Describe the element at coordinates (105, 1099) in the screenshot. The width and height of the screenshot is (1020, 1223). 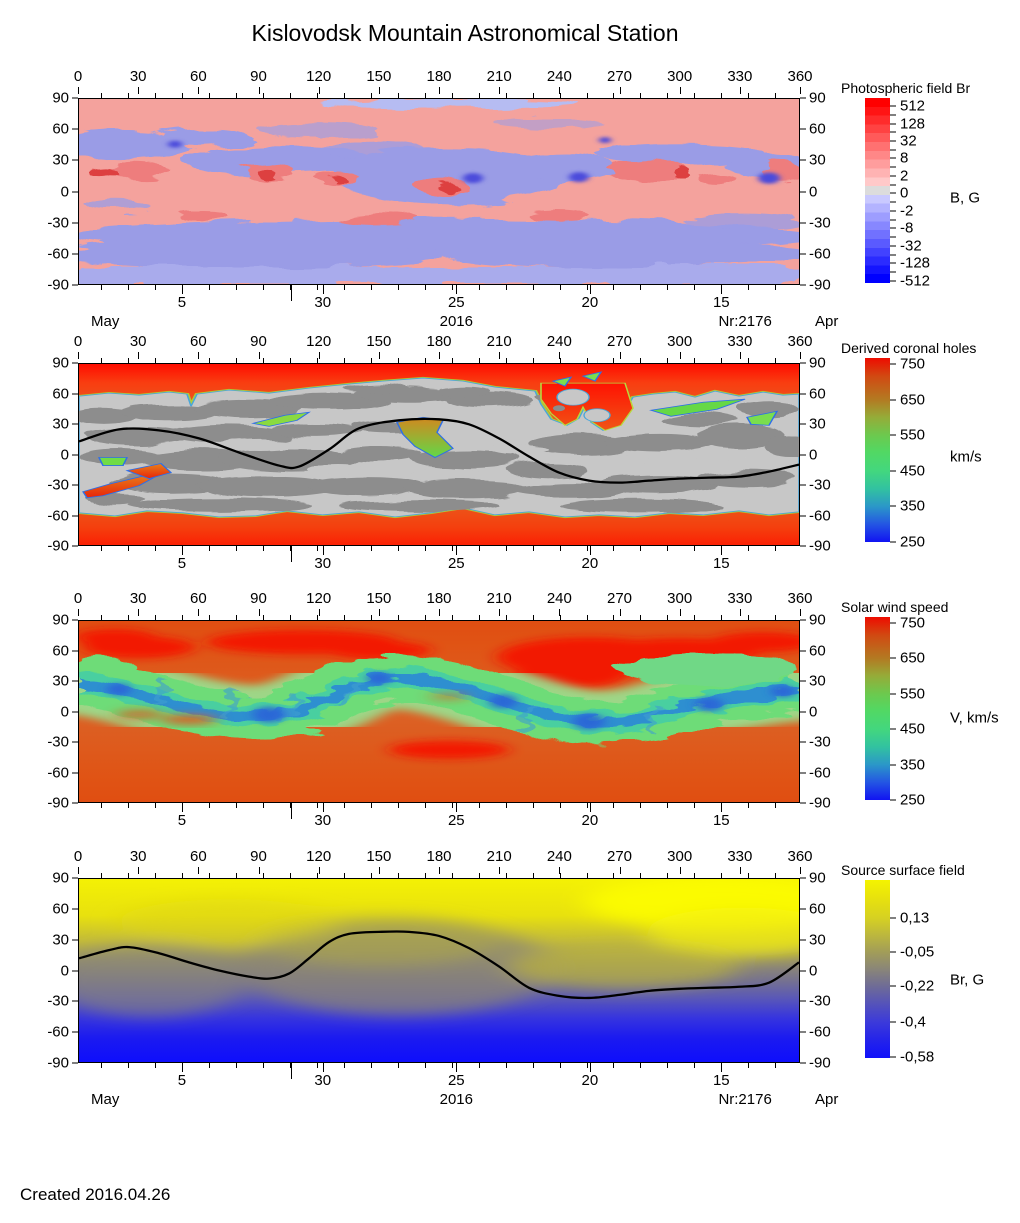
I see `footer-month-left: May` at that location.